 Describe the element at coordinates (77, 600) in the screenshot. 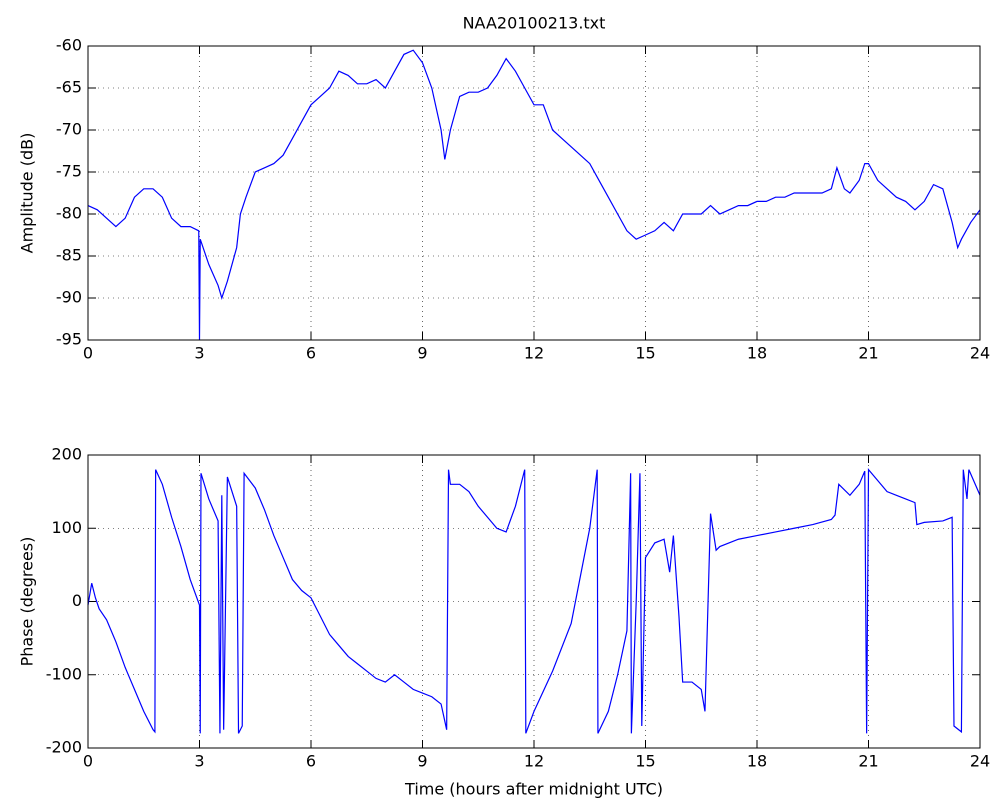

I see `y-tick-label: 0` at that location.